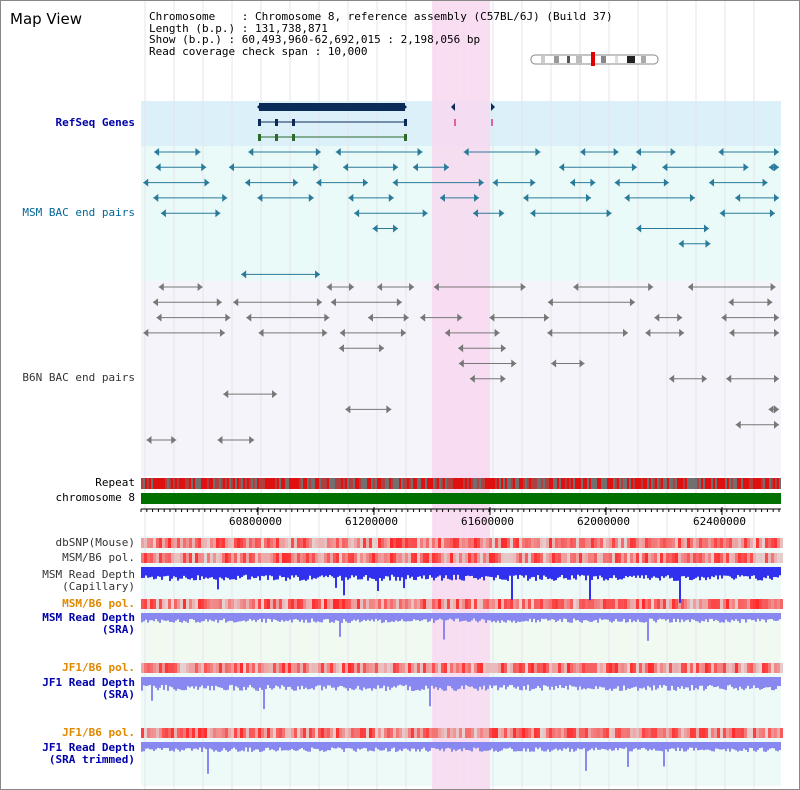 This screenshot has width=800, height=790. Describe the element at coordinates (78, 377) in the screenshot. I see `track-label-b6n-bac: B6N BAC end pairs` at that location.